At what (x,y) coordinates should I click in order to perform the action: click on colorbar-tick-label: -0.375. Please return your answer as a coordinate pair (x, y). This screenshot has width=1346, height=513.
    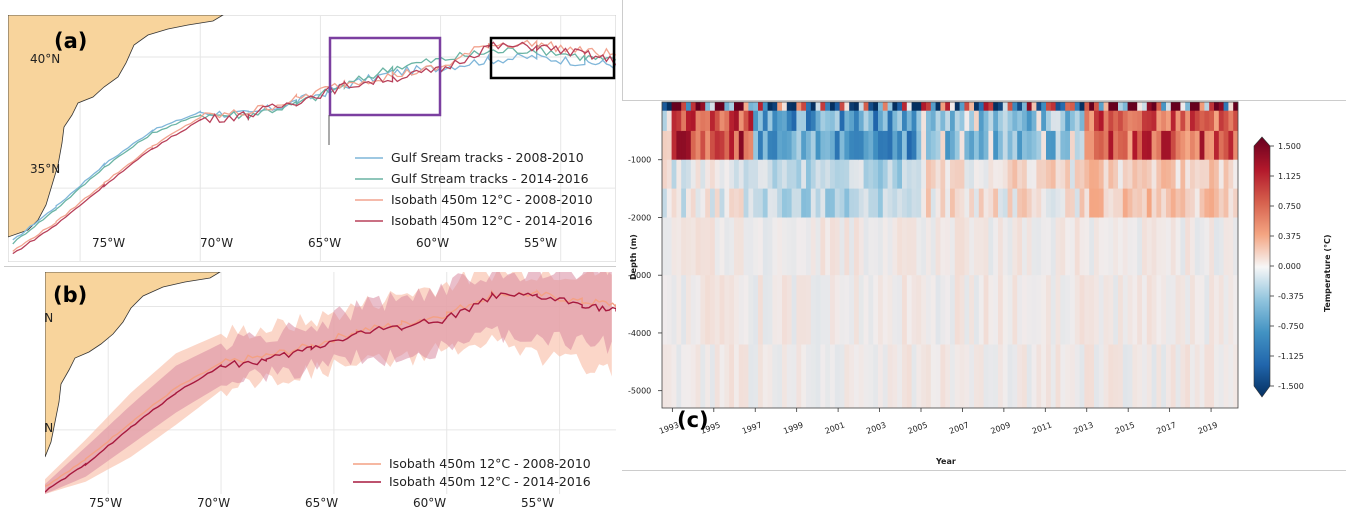
    Looking at the image, I should click on (1291, 296).